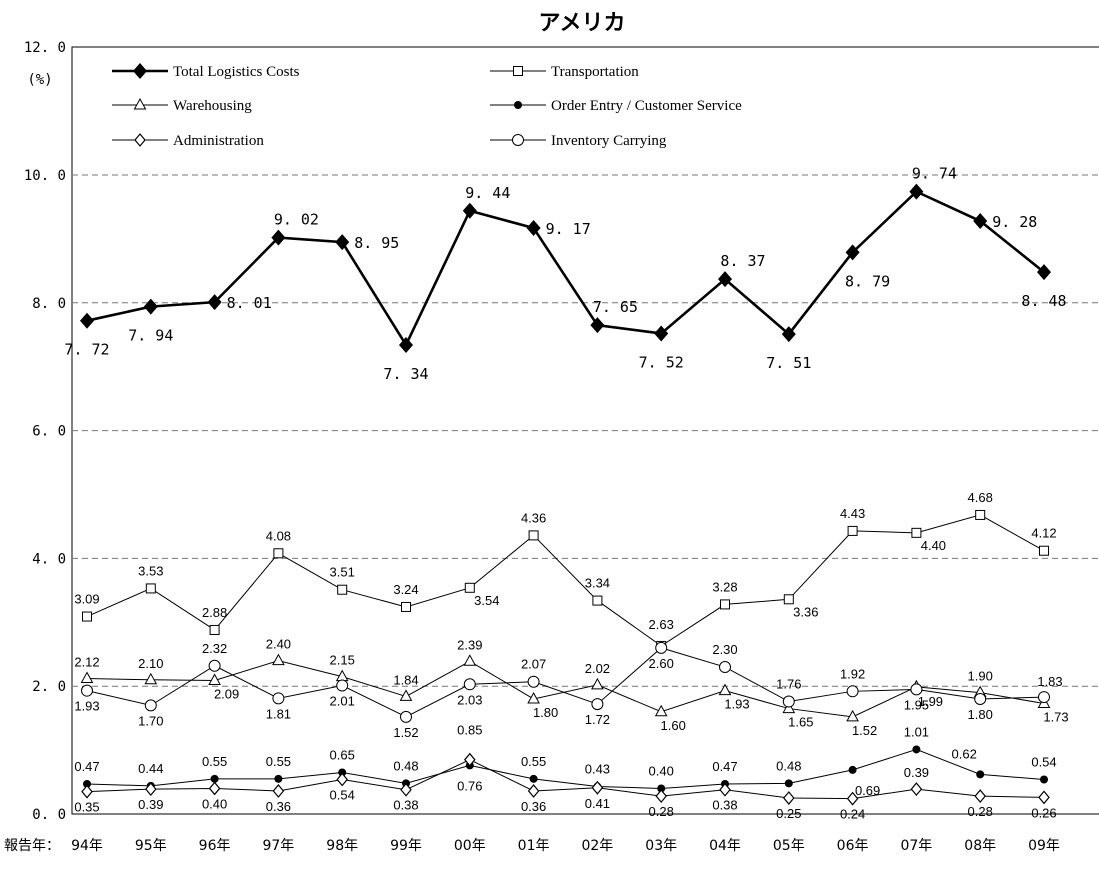 Image resolution: width=1099 pixels, height=869 pixels. What do you see at coordinates (788, 684) in the screenshot?
I see `data-label: 1.76` at bounding box center [788, 684].